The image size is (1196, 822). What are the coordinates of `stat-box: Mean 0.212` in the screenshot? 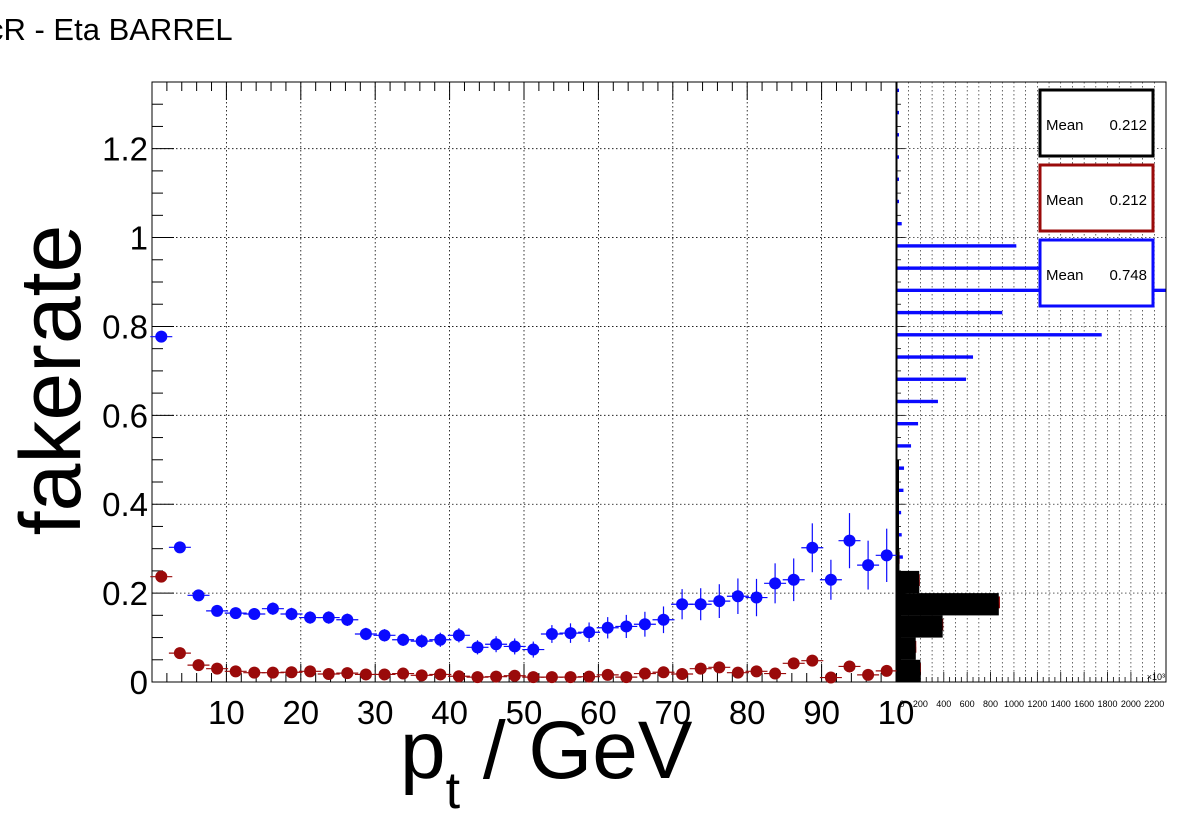 It's located at (1096, 198).